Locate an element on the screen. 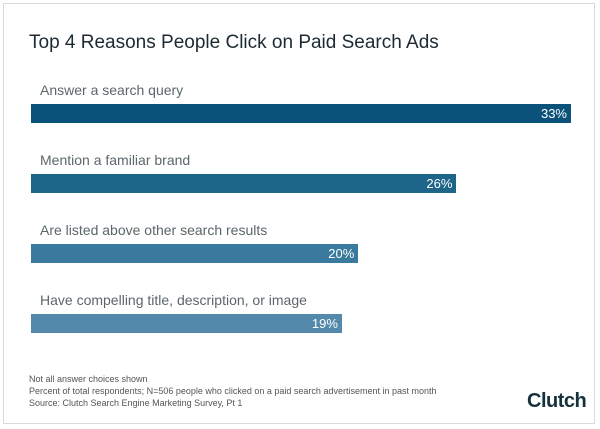 Image resolution: width=600 pixels, height=429 pixels. clutch-logo: Clutch is located at coordinates (557, 401).